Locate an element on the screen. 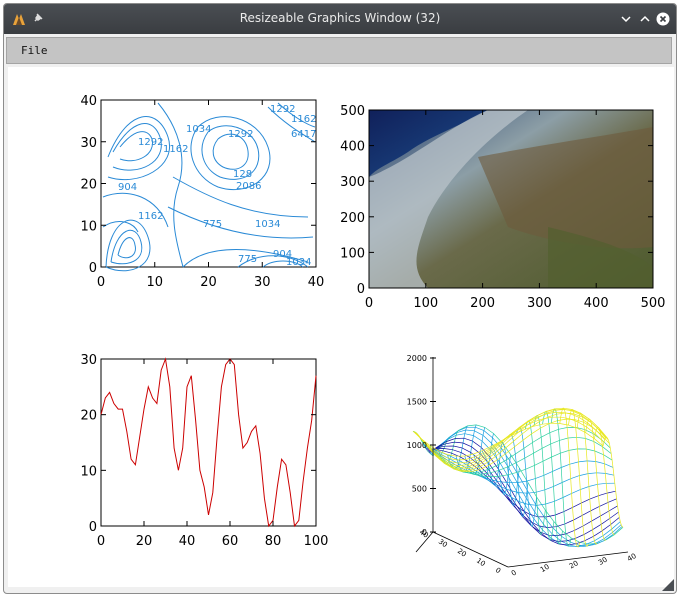 This screenshot has width=684, height=601. surface-axes is located at coordinates (522, 462).